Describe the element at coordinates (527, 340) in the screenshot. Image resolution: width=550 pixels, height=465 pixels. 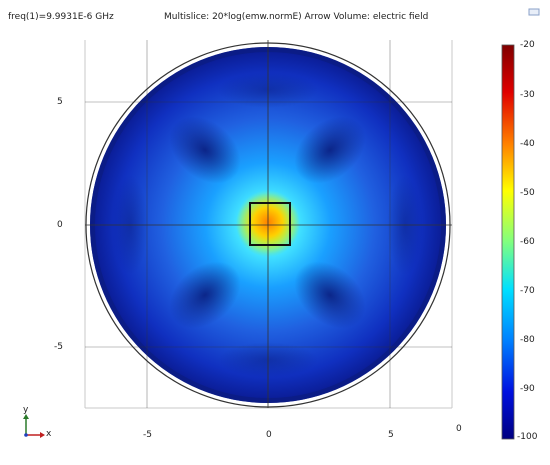
I see `colorbar-label: -80` at that location.